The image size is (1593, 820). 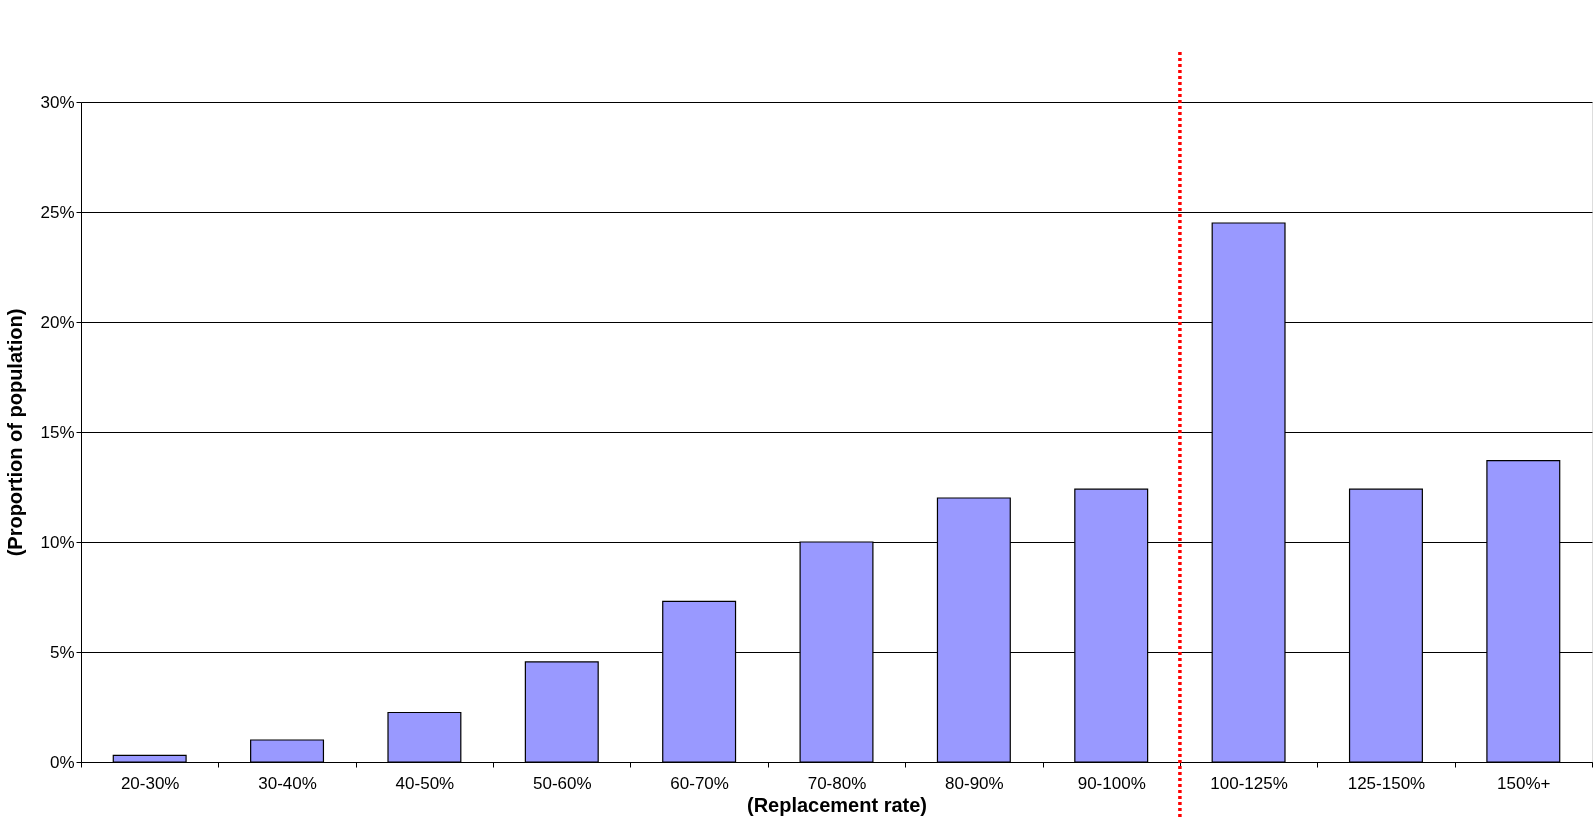 What do you see at coordinates (287, 783) in the screenshot?
I see `x-tick-label: 30-40%` at bounding box center [287, 783].